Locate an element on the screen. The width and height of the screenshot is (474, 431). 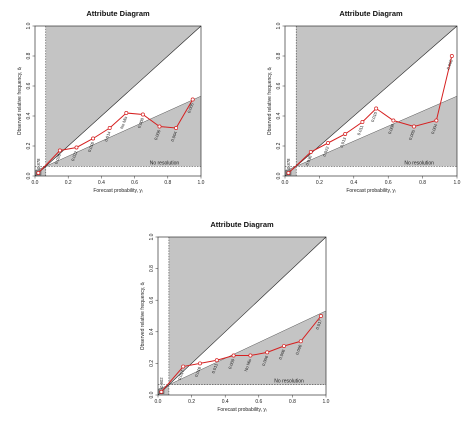
reliability-curve is located at coordinates (370, 114).